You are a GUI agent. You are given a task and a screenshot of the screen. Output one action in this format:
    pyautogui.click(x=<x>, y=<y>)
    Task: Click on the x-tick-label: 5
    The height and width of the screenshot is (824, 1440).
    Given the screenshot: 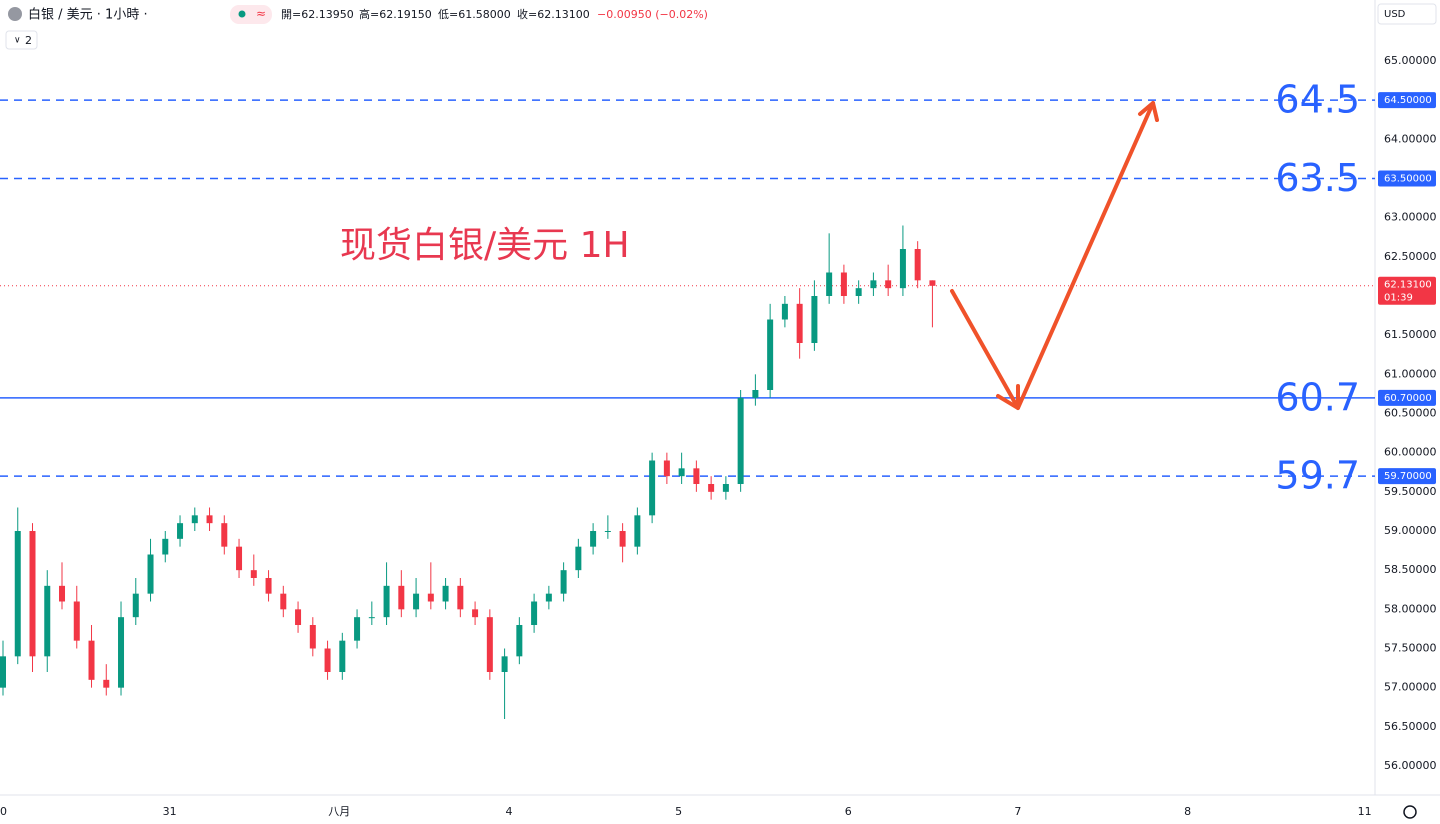 What is the action you would take?
    pyautogui.click(x=678, y=811)
    